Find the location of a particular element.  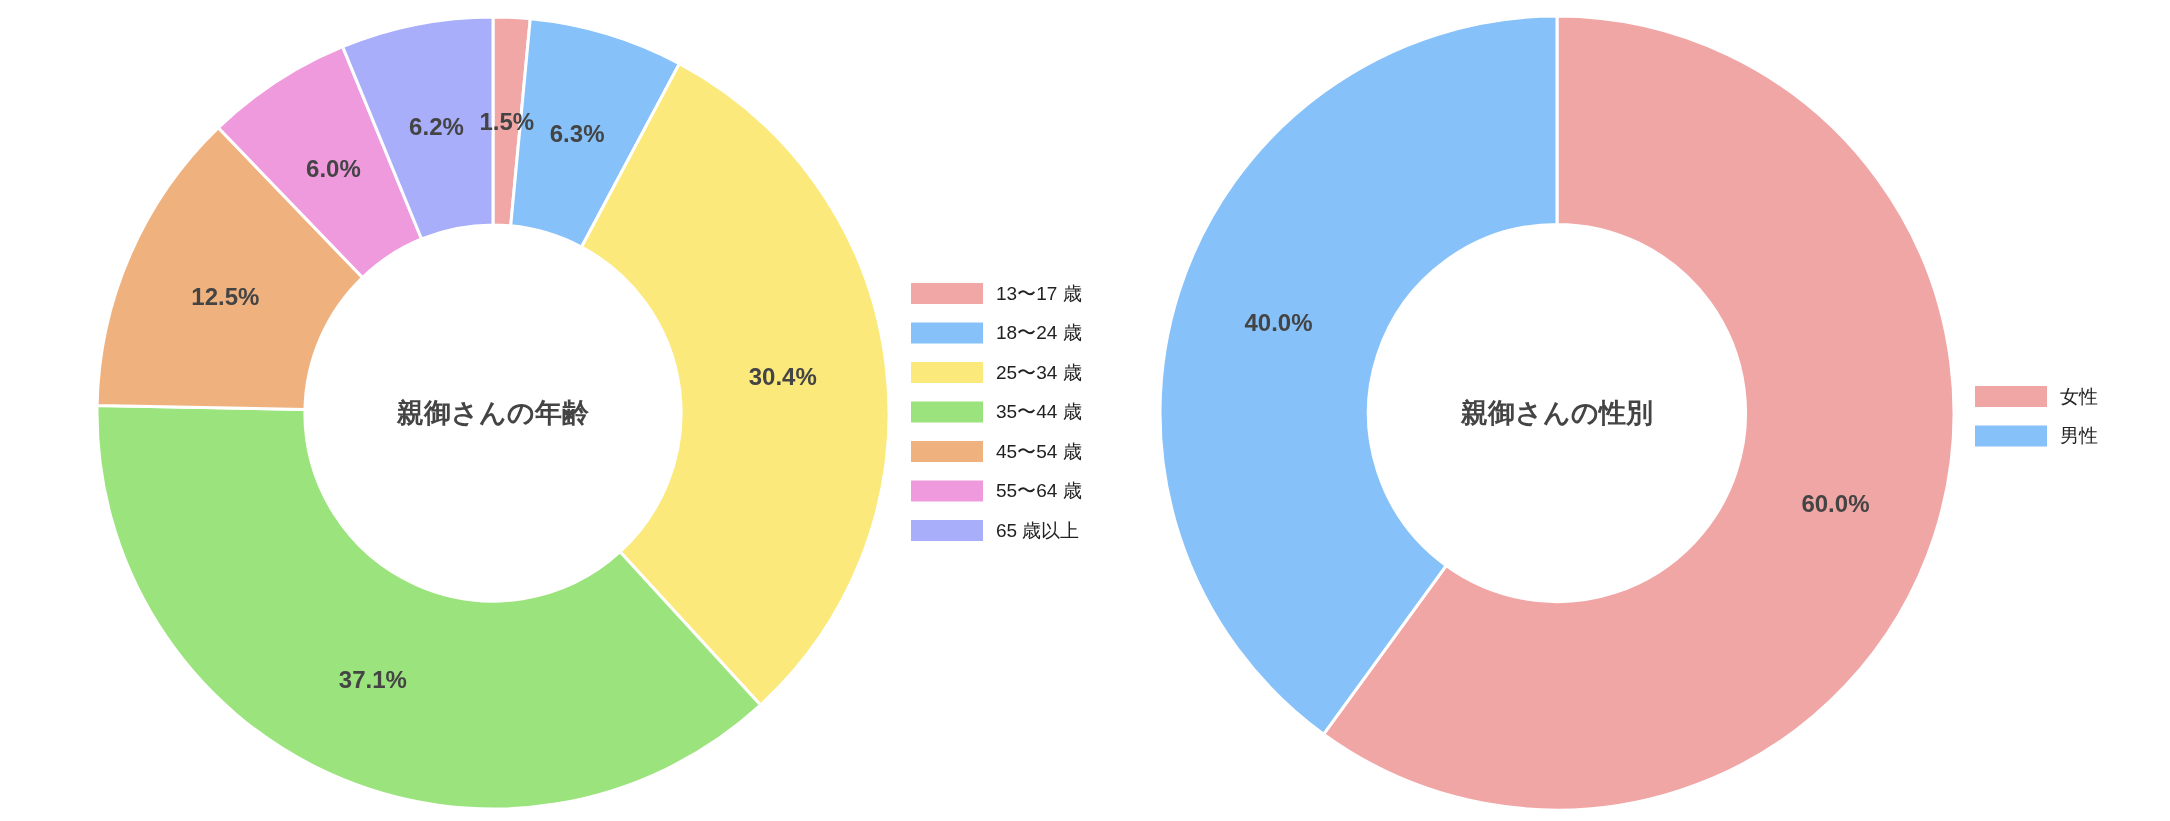

data-label: 6.0% is located at coordinates (333, 168).